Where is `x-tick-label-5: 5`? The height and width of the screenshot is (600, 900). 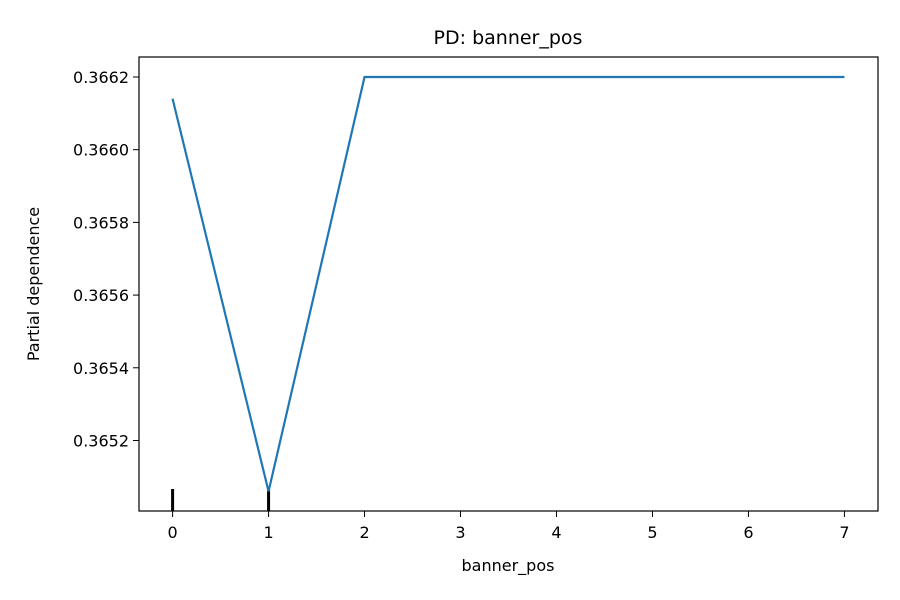
x-tick-label-5: 5 is located at coordinates (652, 532).